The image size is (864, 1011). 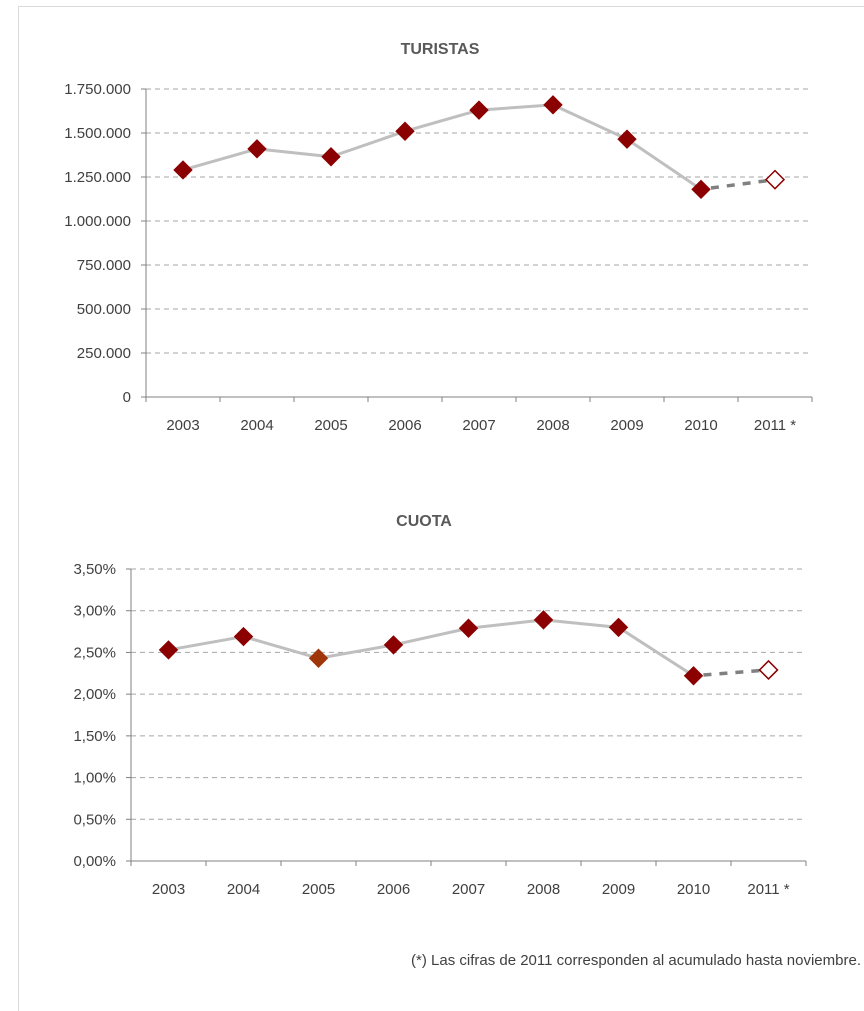 I want to click on turistas-ytick-label: 1.250.000, so click(x=97, y=177).